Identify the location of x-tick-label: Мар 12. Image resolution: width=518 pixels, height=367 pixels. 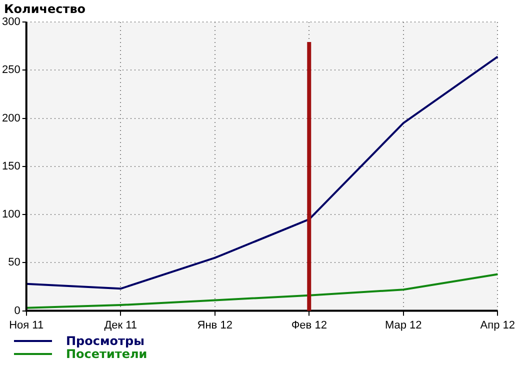
(403, 325).